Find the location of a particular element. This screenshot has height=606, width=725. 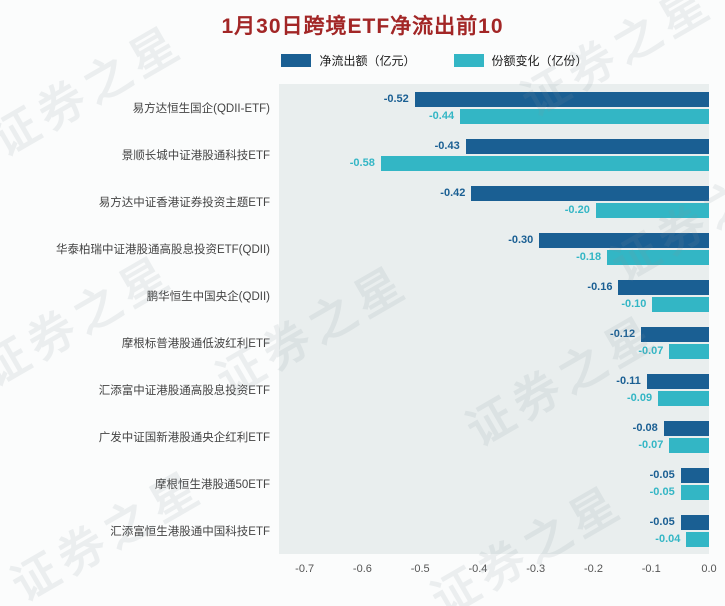

bar-area: -0.12 -0.07 is located at coordinates (494, 342).